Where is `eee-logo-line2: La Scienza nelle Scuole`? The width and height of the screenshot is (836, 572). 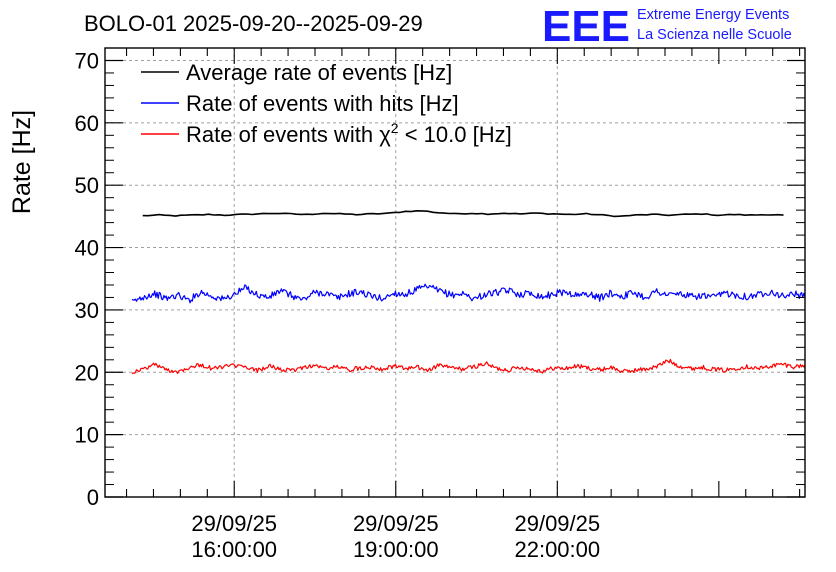 eee-logo-line2: La Scienza nelle Scuole is located at coordinates (714, 35).